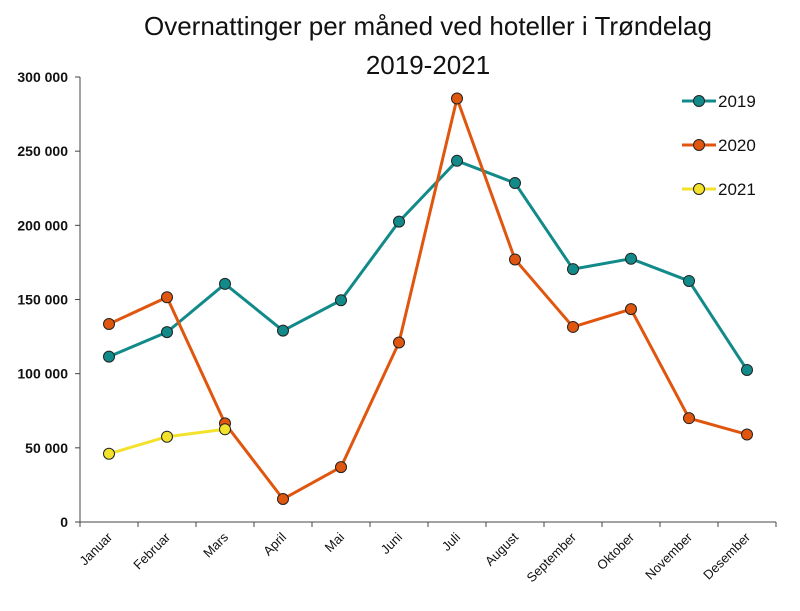 This screenshot has height=611, width=800. What do you see at coordinates (151, 550) in the screenshot?
I see `x-tick-label: Februar` at bounding box center [151, 550].